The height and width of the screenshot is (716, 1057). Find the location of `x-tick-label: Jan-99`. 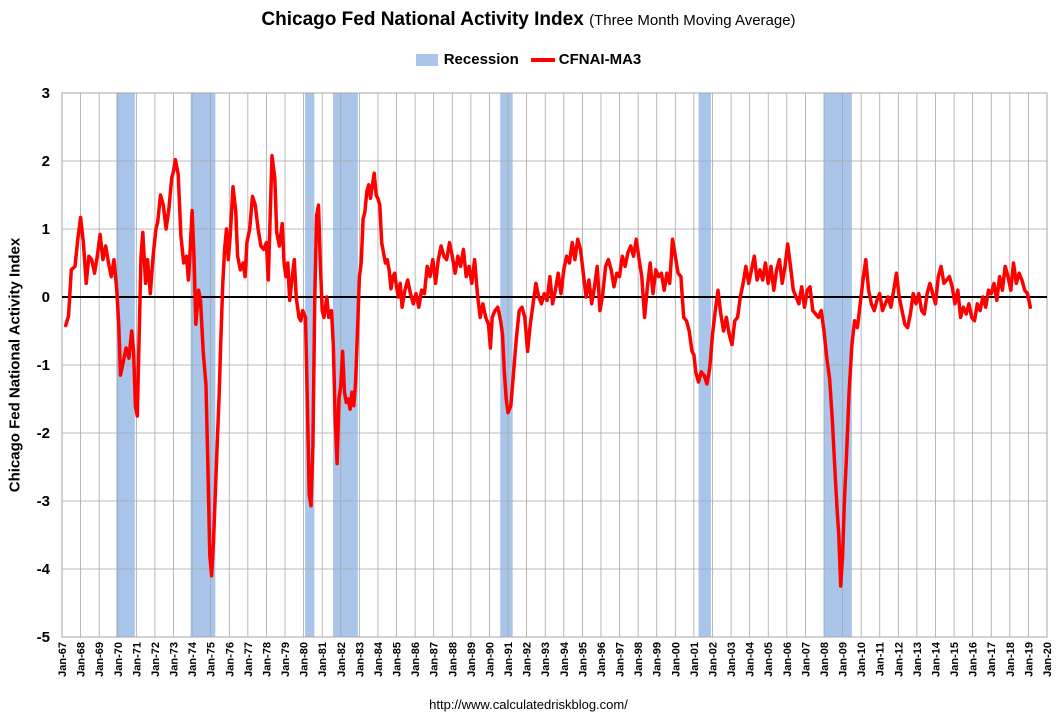

x-tick-label: Jan-99 is located at coordinates (658, 659).